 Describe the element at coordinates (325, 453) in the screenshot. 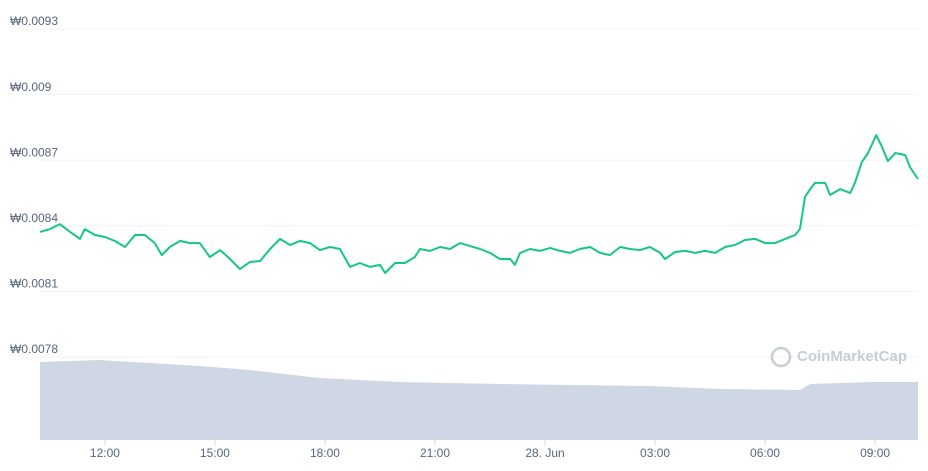

I see `x-tick-label: 18:00` at that location.